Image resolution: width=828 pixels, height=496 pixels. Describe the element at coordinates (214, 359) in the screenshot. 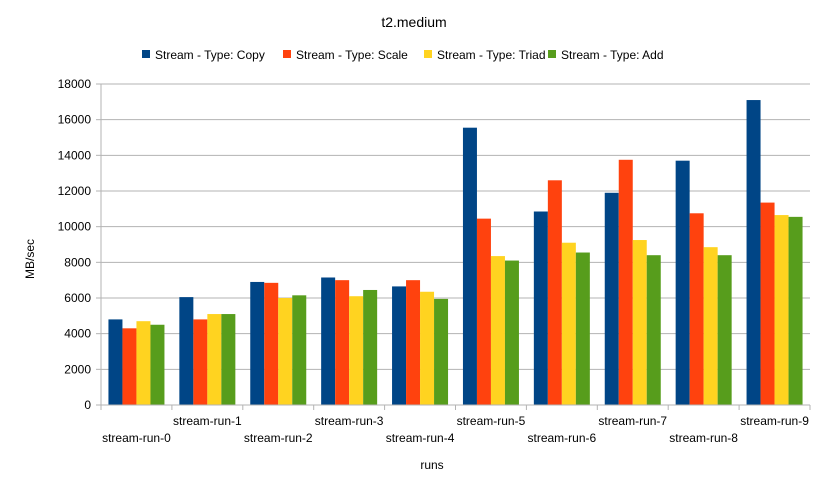

I see `bar-stream-run-1-triad` at that location.